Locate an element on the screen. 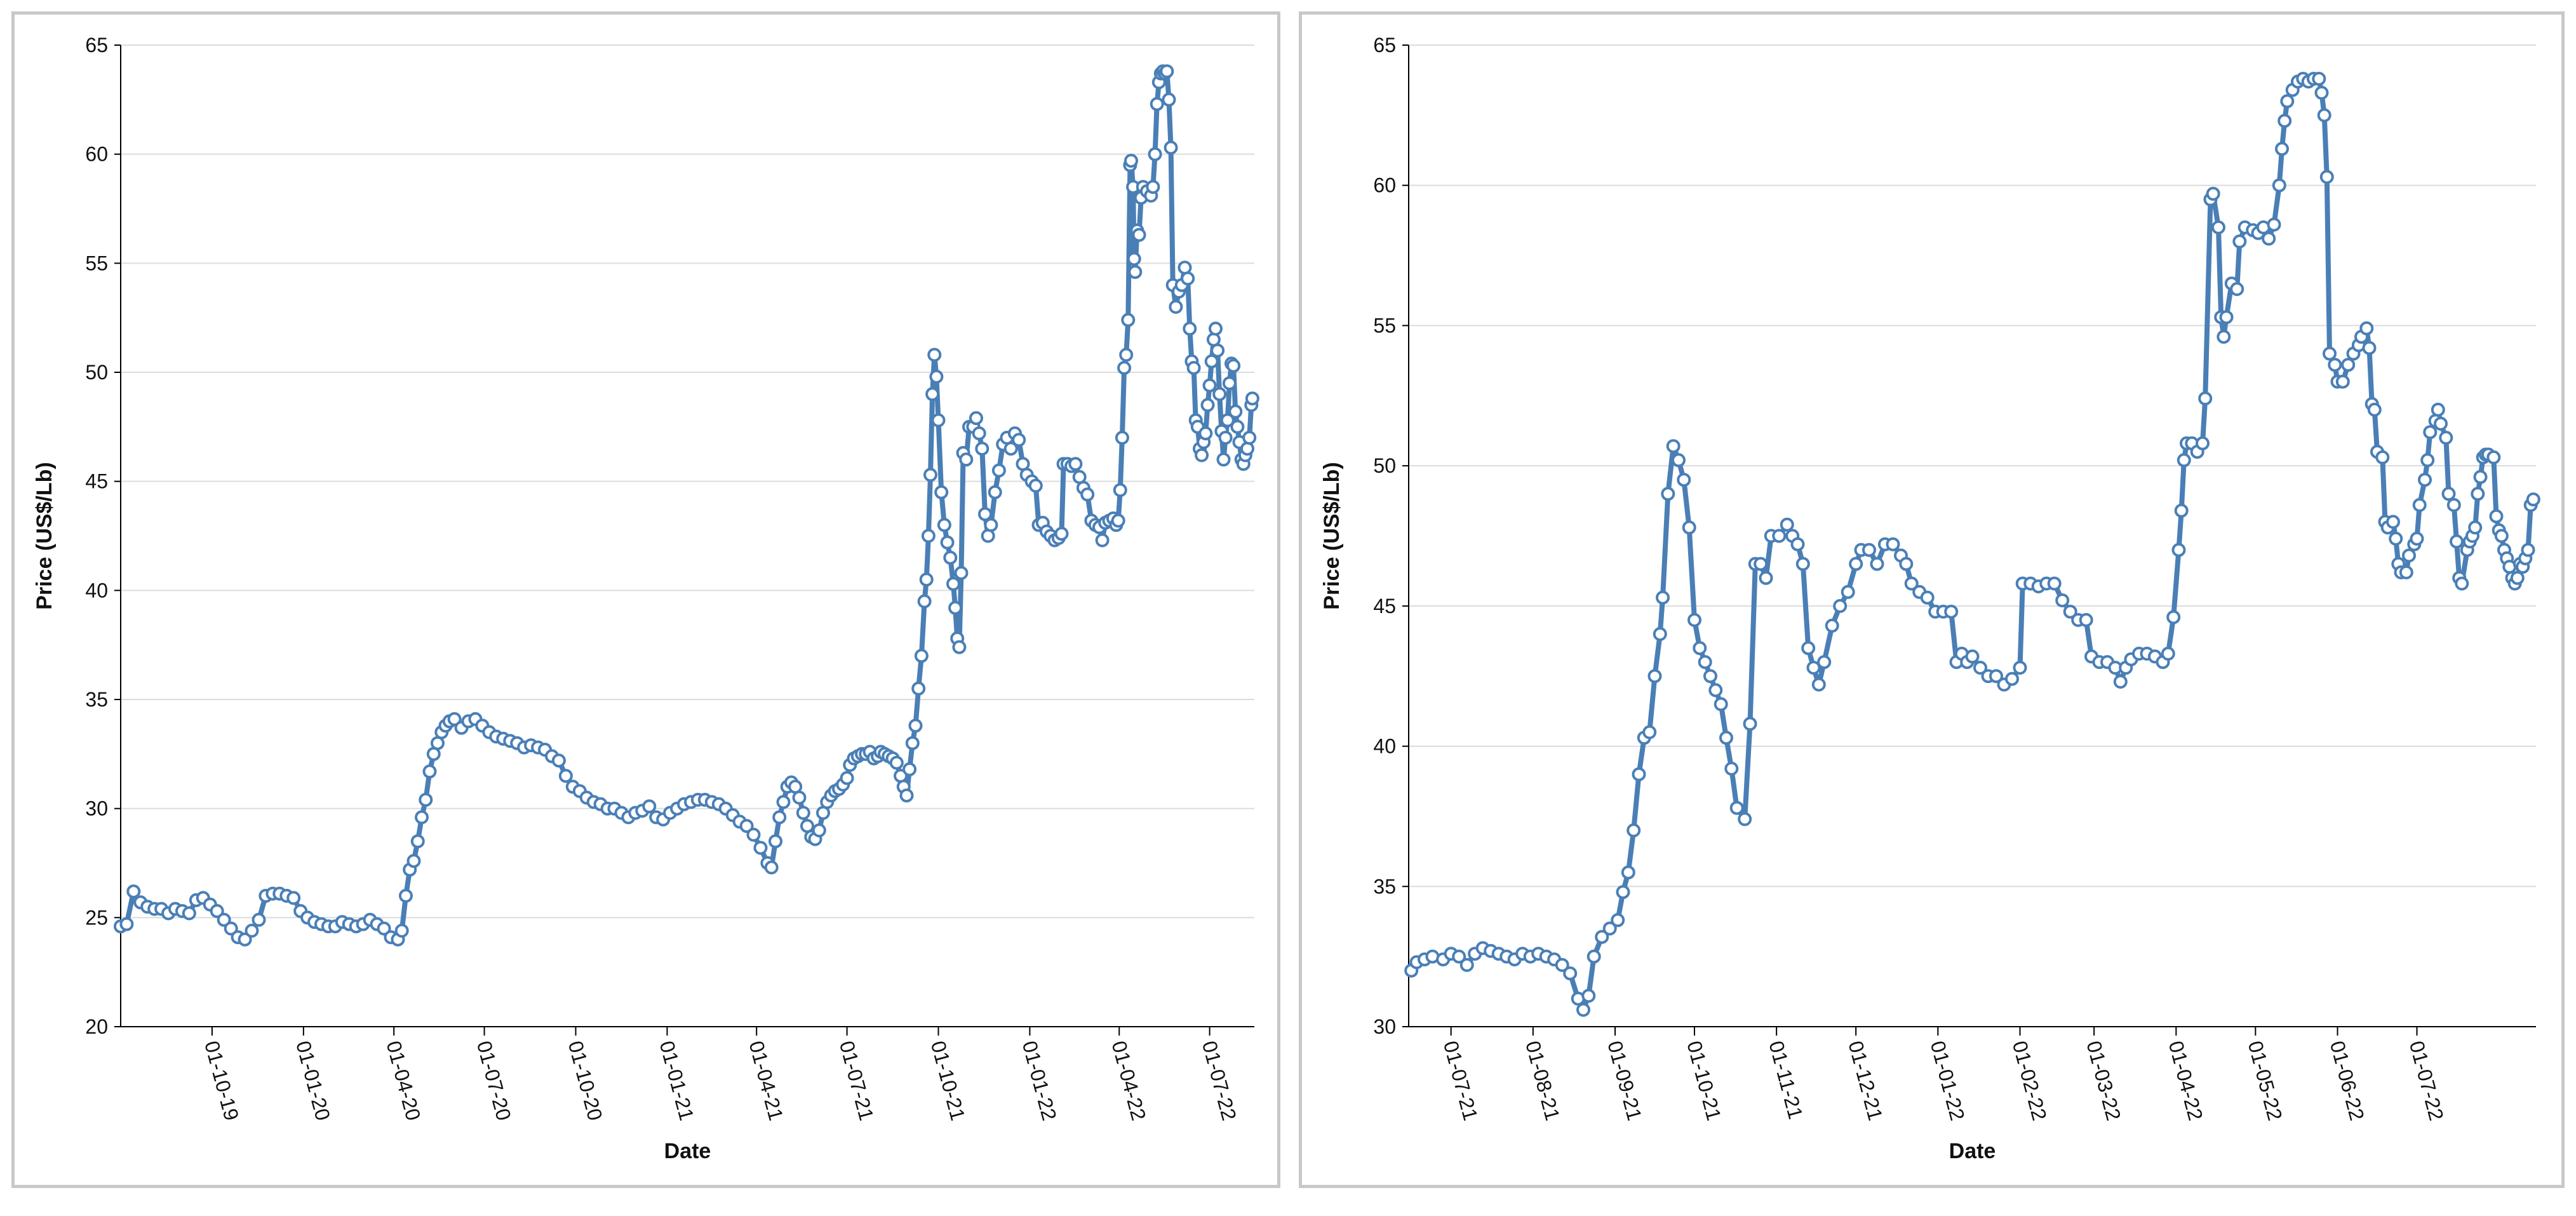  left-y-tick-label: 65 is located at coordinates (96, 46).